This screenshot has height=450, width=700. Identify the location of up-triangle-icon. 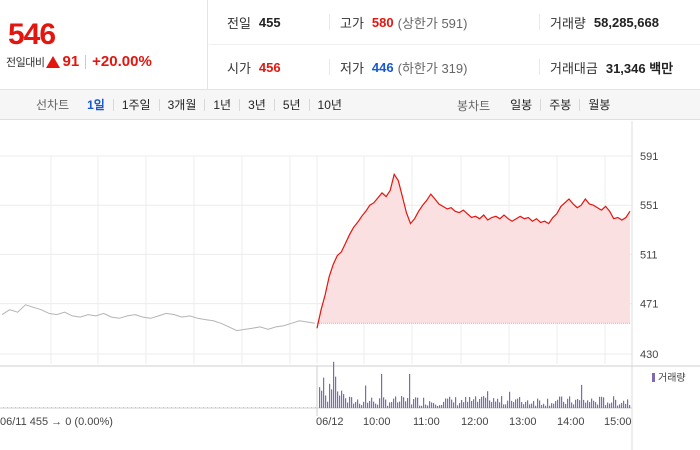
(53, 61).